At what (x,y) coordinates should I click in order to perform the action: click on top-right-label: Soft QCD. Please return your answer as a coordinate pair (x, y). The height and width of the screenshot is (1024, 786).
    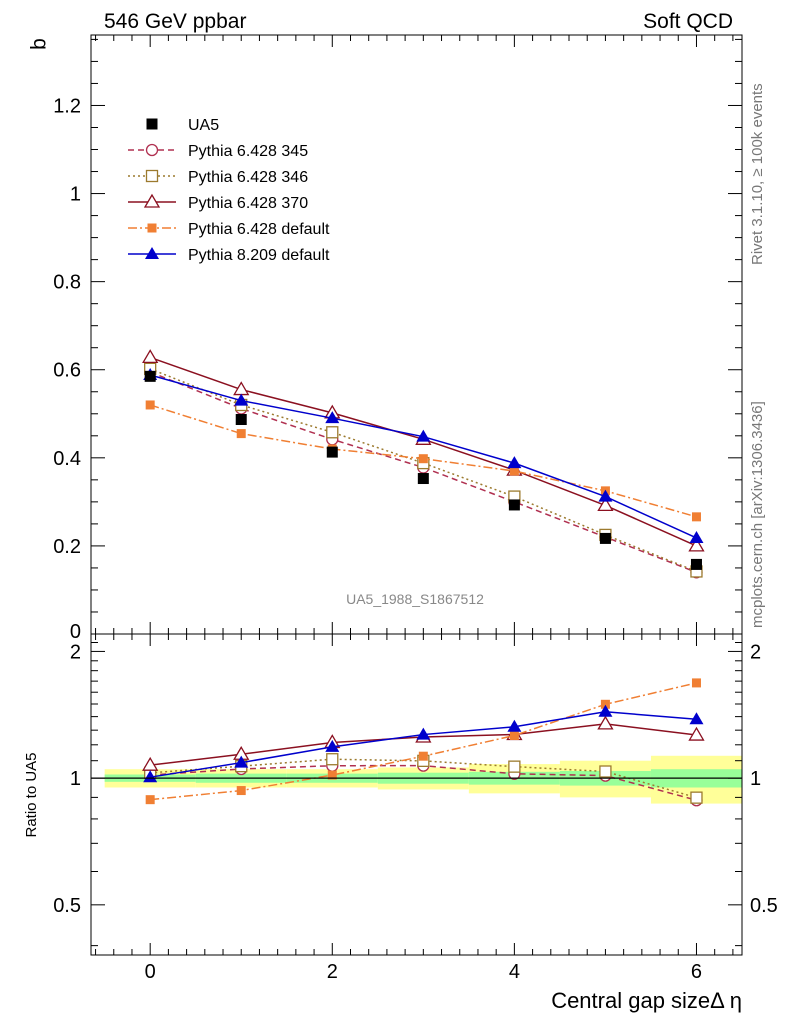
    Looking at the image, I should click on (688, 21).